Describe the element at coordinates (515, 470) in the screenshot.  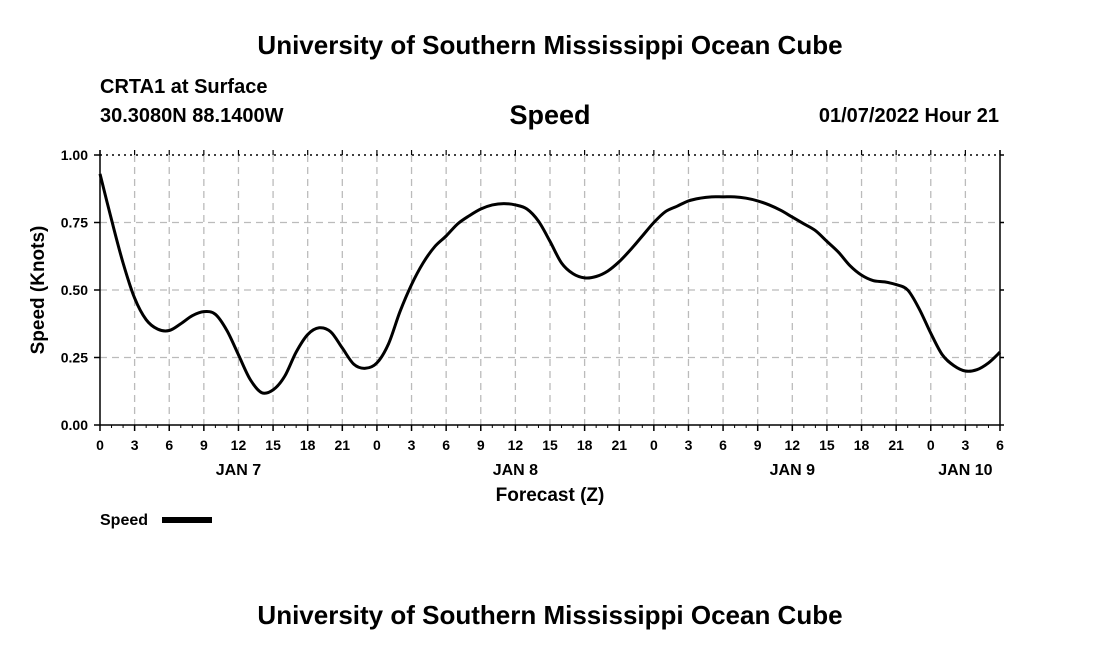
I see `day-label: JAN 8` at that location.